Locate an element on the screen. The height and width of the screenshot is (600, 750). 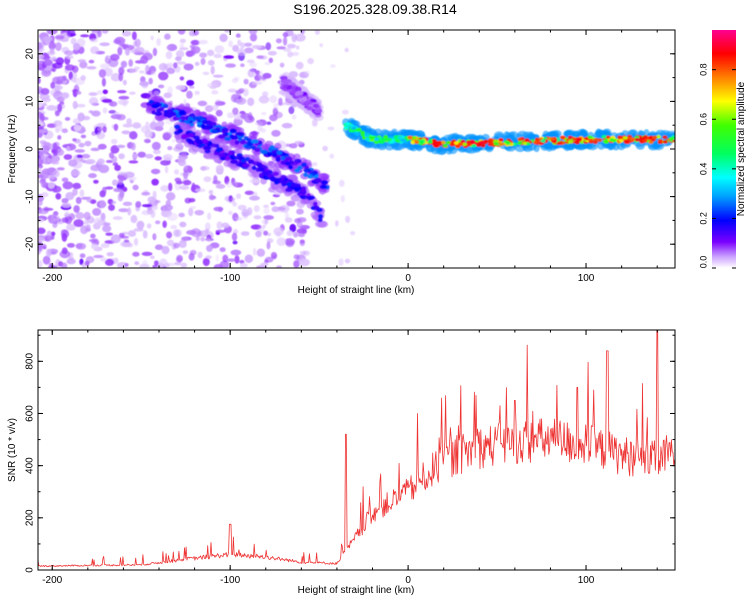
y-tick-label: 600 is located at coordinates (30, 413).